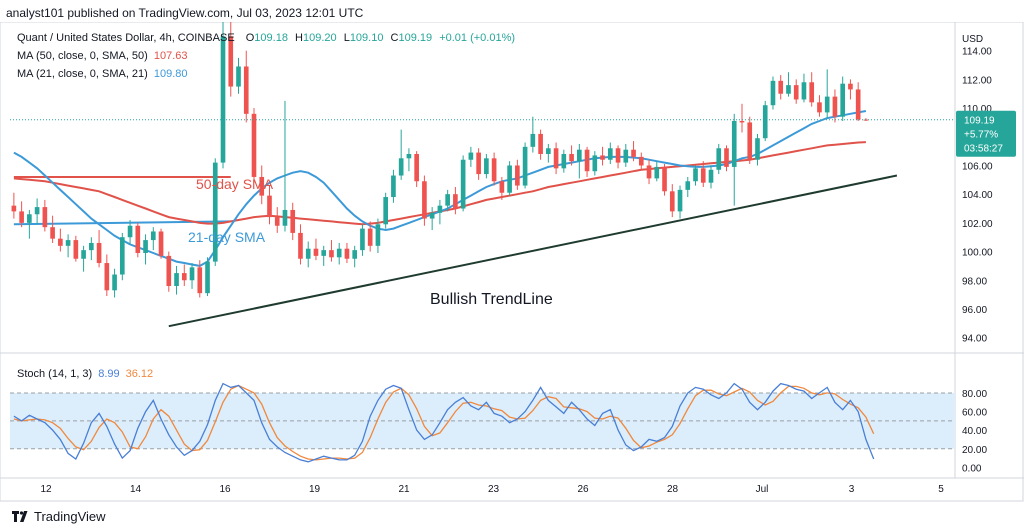 Image resolution: width=1024 pixels, height=530 pixels. Describe the element at coordinates (20, 516) in the screenshot. I see `tradingview-logo-icon` at that location.